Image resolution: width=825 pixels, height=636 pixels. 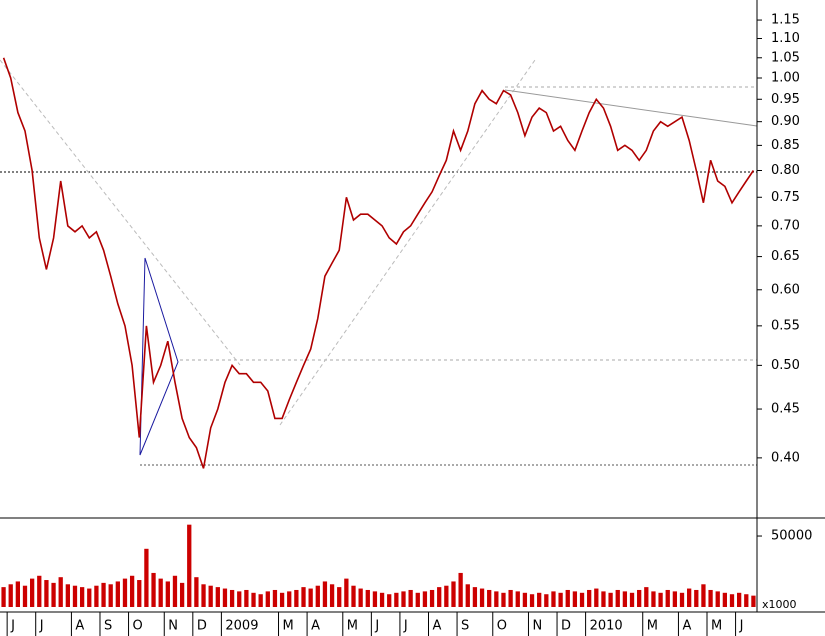 What do you see at coordinates (785, 365) in the screenshot?
I see `y-tick-label: 0.50` at bounding box center [785, 365].